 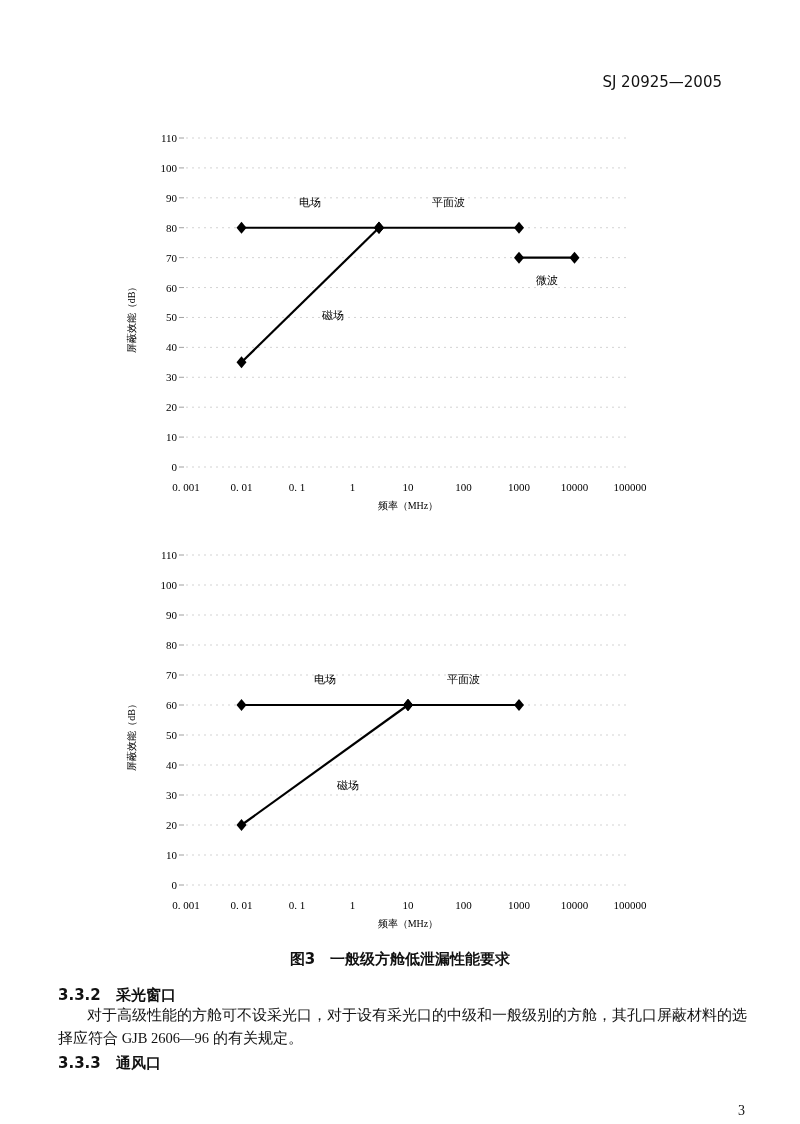 I want to click on text: 对于高级性能的方舱可不设采光口，对于设有采光口的中级和一般级别的方舱，其孔口屏蔽材料的选择应符合 GJB 2606—96 的有关规定。, so click(x=403, y=1027).